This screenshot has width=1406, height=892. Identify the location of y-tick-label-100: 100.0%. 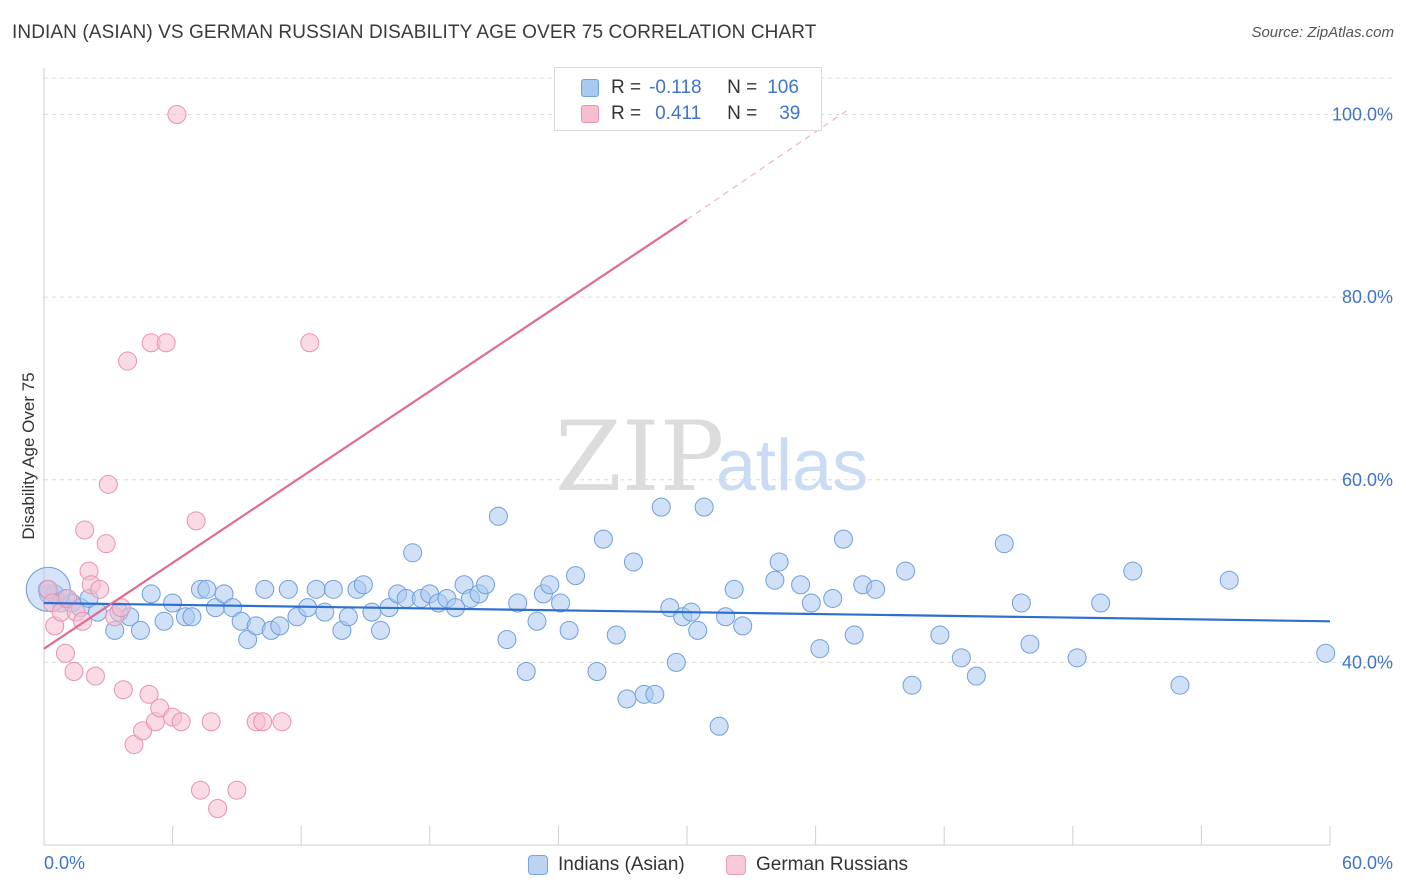
(1362, 115).